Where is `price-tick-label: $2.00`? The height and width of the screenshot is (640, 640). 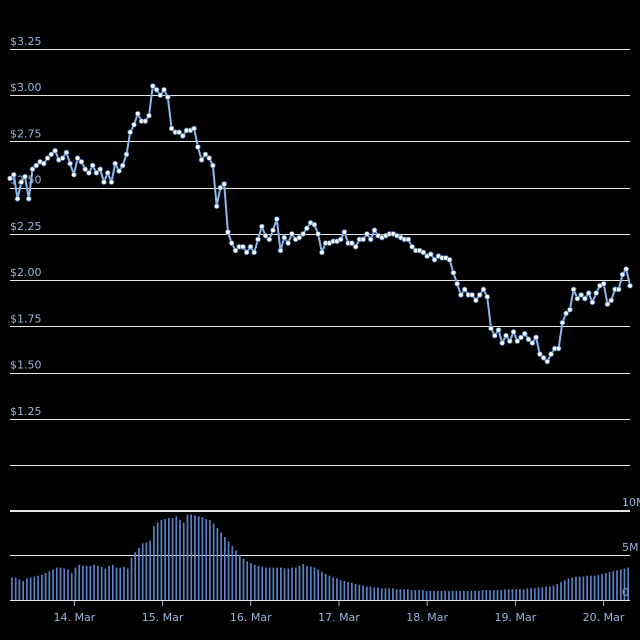 price-tick-label: $2.00 is located at coordinates (26, 272).